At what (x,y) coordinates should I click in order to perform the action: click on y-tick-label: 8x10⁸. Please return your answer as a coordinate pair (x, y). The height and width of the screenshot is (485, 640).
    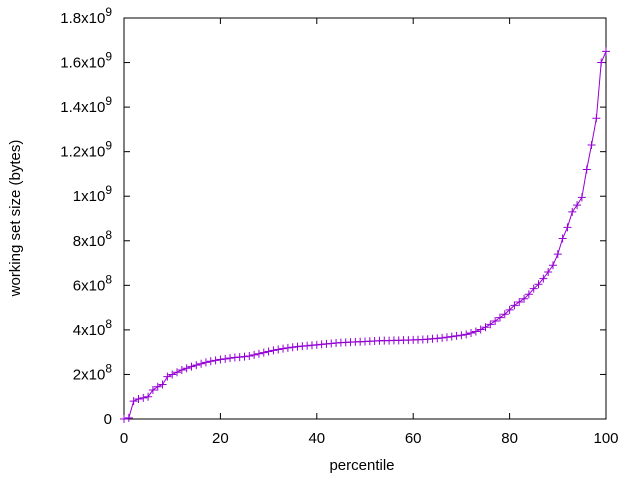
    Looking at the image, I should click on (93, 239).